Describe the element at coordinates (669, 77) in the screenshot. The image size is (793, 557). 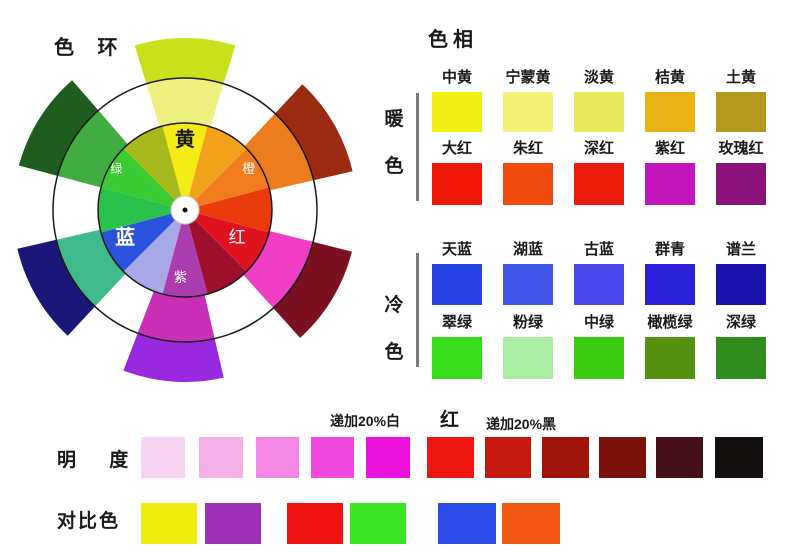
I see `hue-swatch-label: 桔黄` at that location.